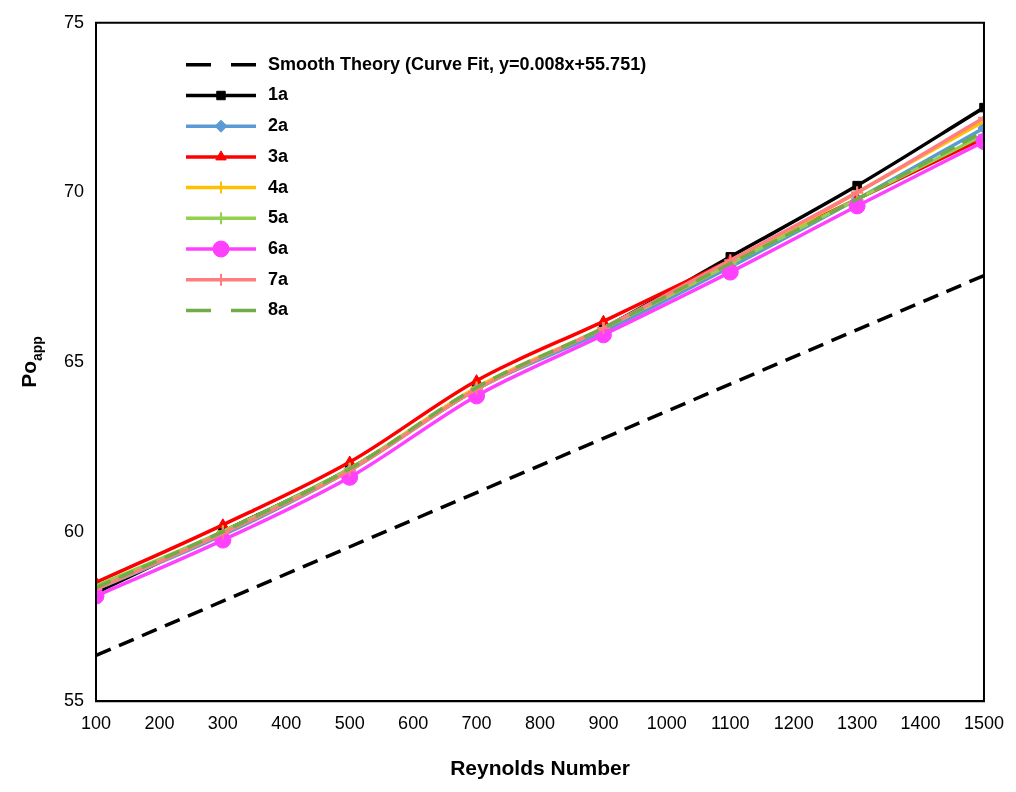 The image size is (1016, 792). I want to click on x-tick-label: 1300, so click(857, 722).